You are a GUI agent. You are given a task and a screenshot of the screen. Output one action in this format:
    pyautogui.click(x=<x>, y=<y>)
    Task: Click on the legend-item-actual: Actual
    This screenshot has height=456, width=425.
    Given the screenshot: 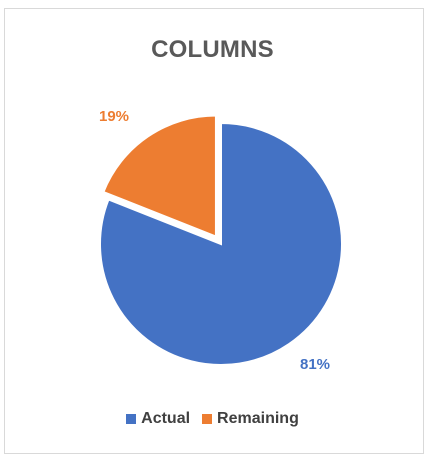 What is the action you would take?
    pyautogui.click(x=158, y=419)
    